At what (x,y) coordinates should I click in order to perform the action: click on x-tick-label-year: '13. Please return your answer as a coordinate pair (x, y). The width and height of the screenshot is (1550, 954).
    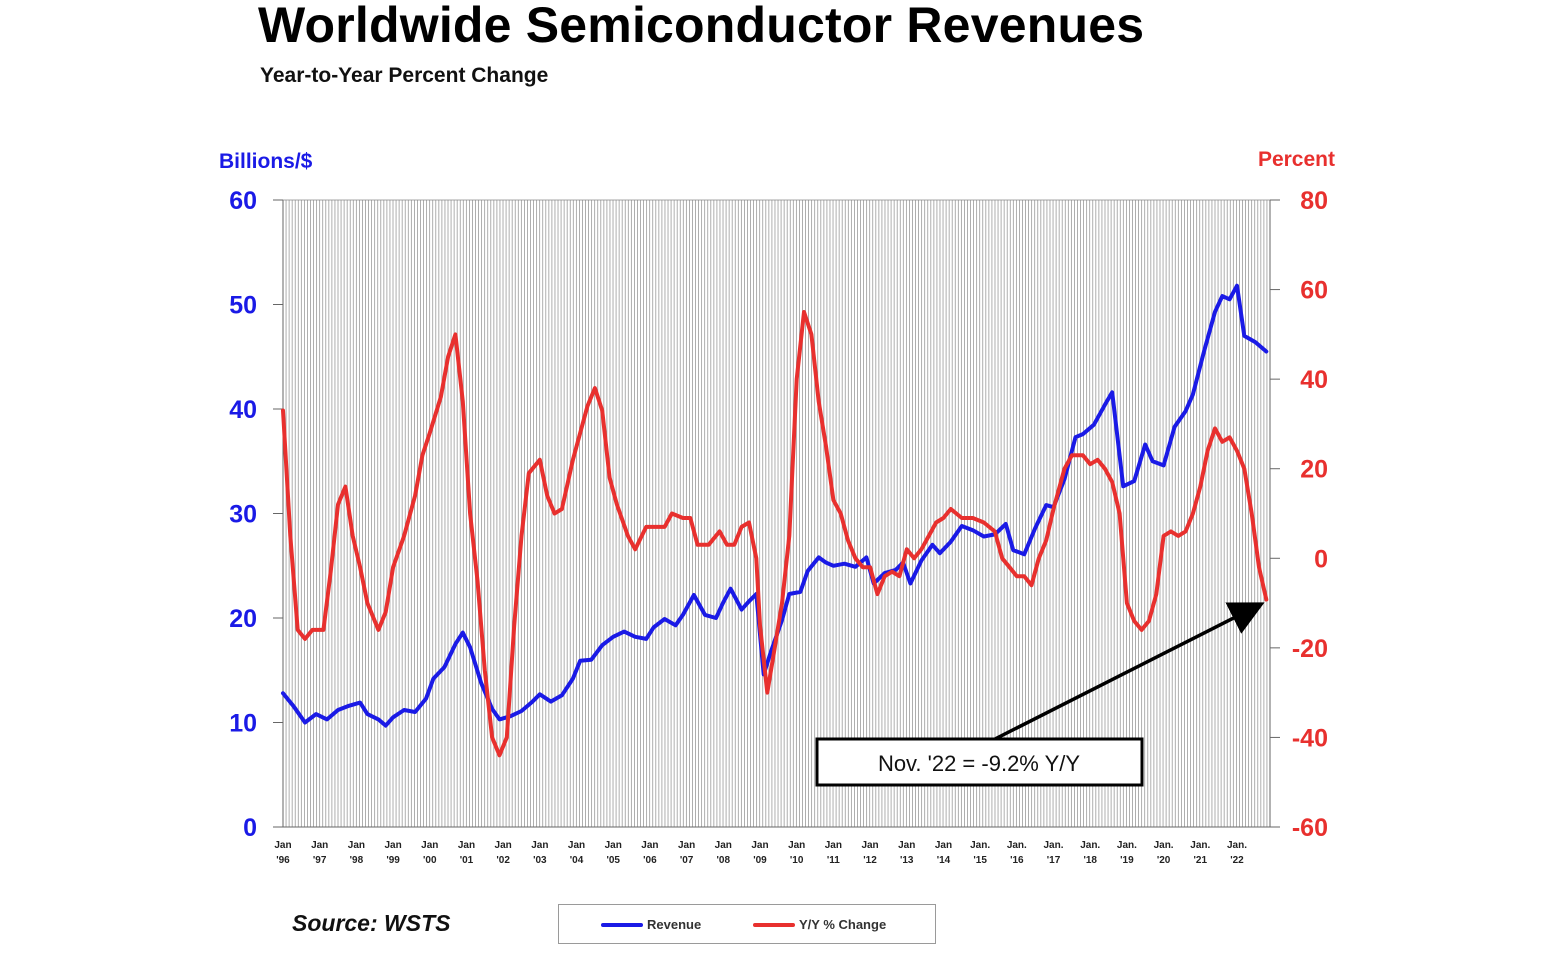
    Looking at the image, I should click on (907, 860).